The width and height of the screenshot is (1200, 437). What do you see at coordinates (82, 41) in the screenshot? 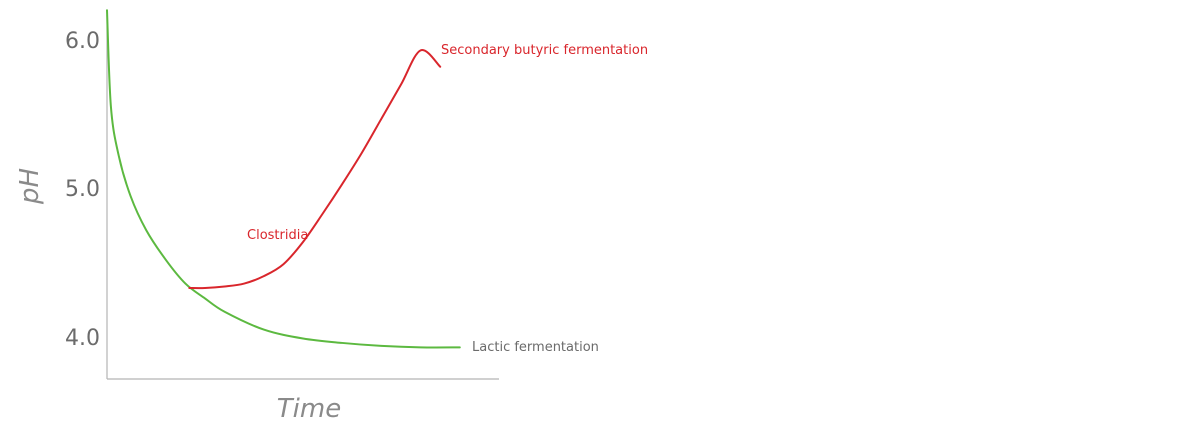
I see `y-tick-label-6: 6.0` at bounding box center [82, 41].